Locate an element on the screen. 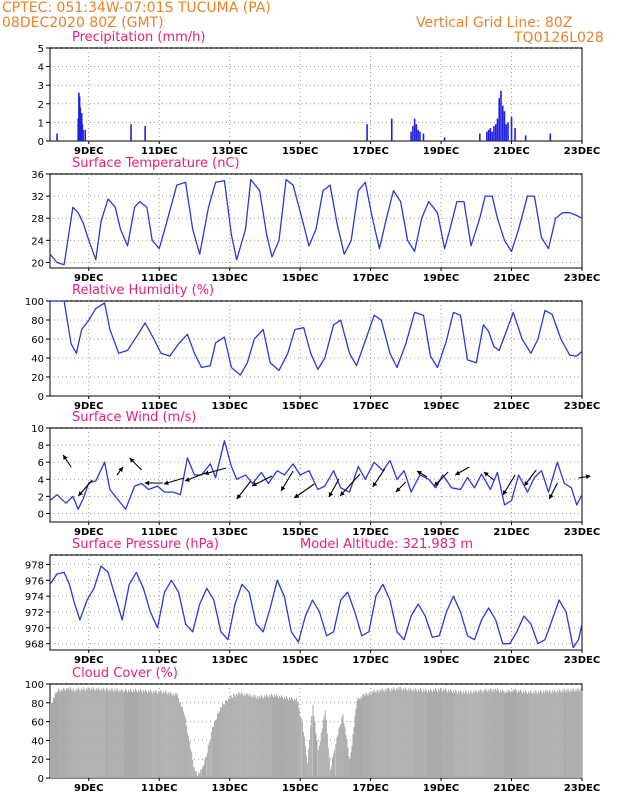 The width and height of the screenshot is (618, 800). temp-xtick-label: 23DEC is located at coordinates (582, 278).